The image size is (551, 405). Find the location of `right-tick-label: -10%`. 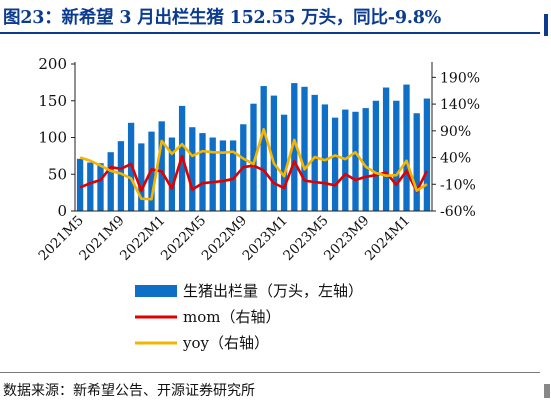

right-tick-label: -10% is located at coordinates (458, 185).